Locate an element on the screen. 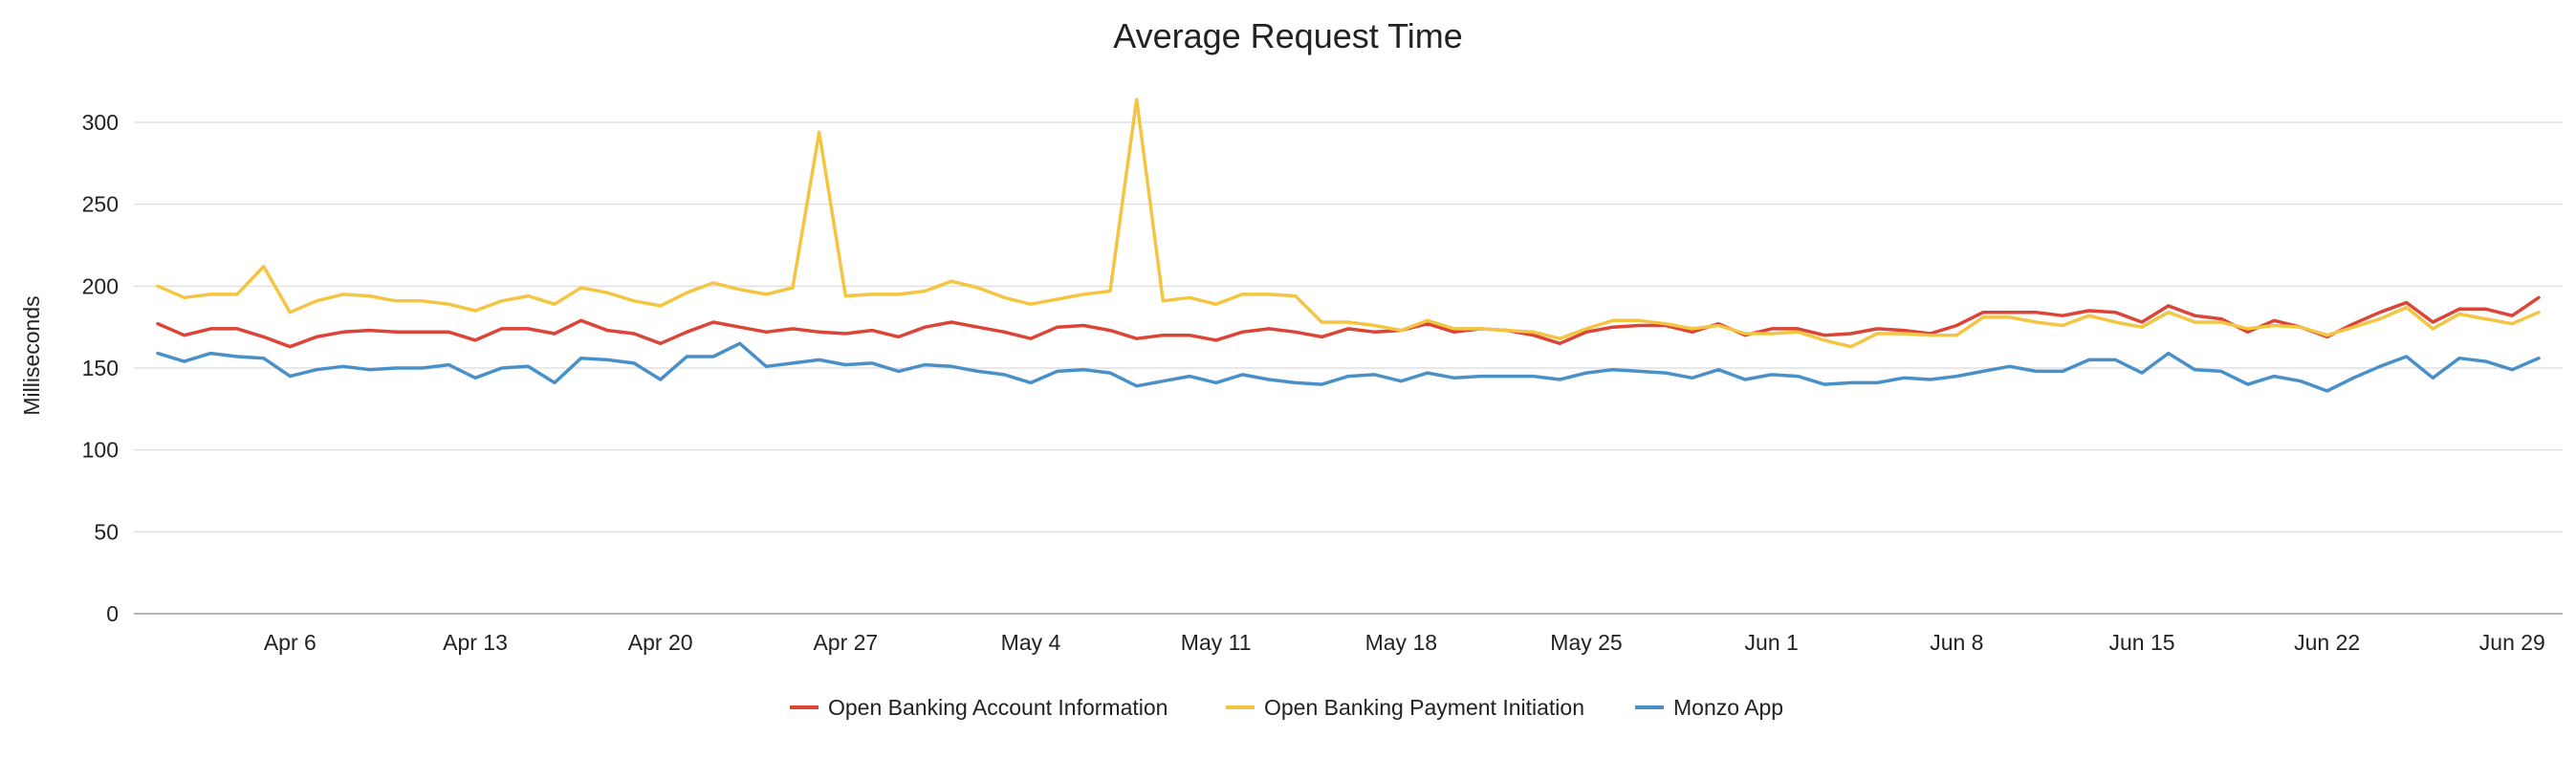 The height and width of the screenshot is (759, 2576). x-tick-label: Jun 22 is located at coordinates (2327, 643).